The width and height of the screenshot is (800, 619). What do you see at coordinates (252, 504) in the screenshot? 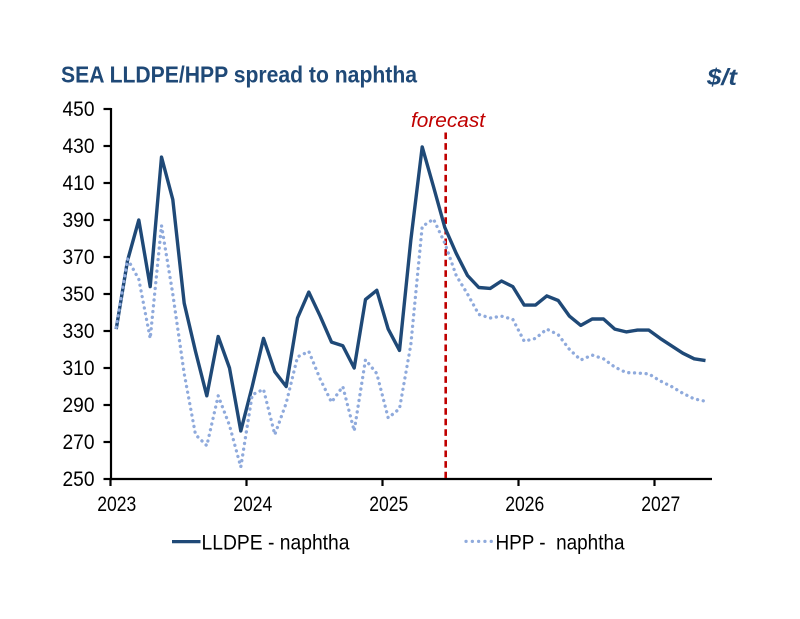
I see `svg-text: 2024` at bounding box center [252, 504].